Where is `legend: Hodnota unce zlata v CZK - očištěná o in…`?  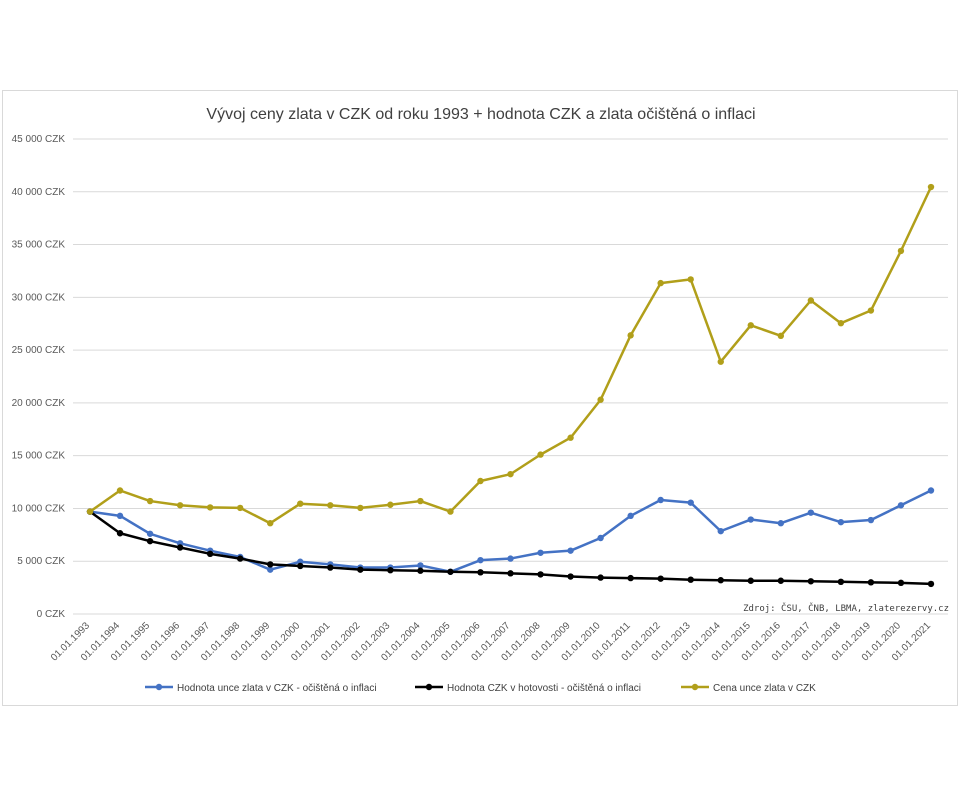
legend: Hodnota unce zlata v CZK - očištěná o in… is located at coordinates (480, 688).